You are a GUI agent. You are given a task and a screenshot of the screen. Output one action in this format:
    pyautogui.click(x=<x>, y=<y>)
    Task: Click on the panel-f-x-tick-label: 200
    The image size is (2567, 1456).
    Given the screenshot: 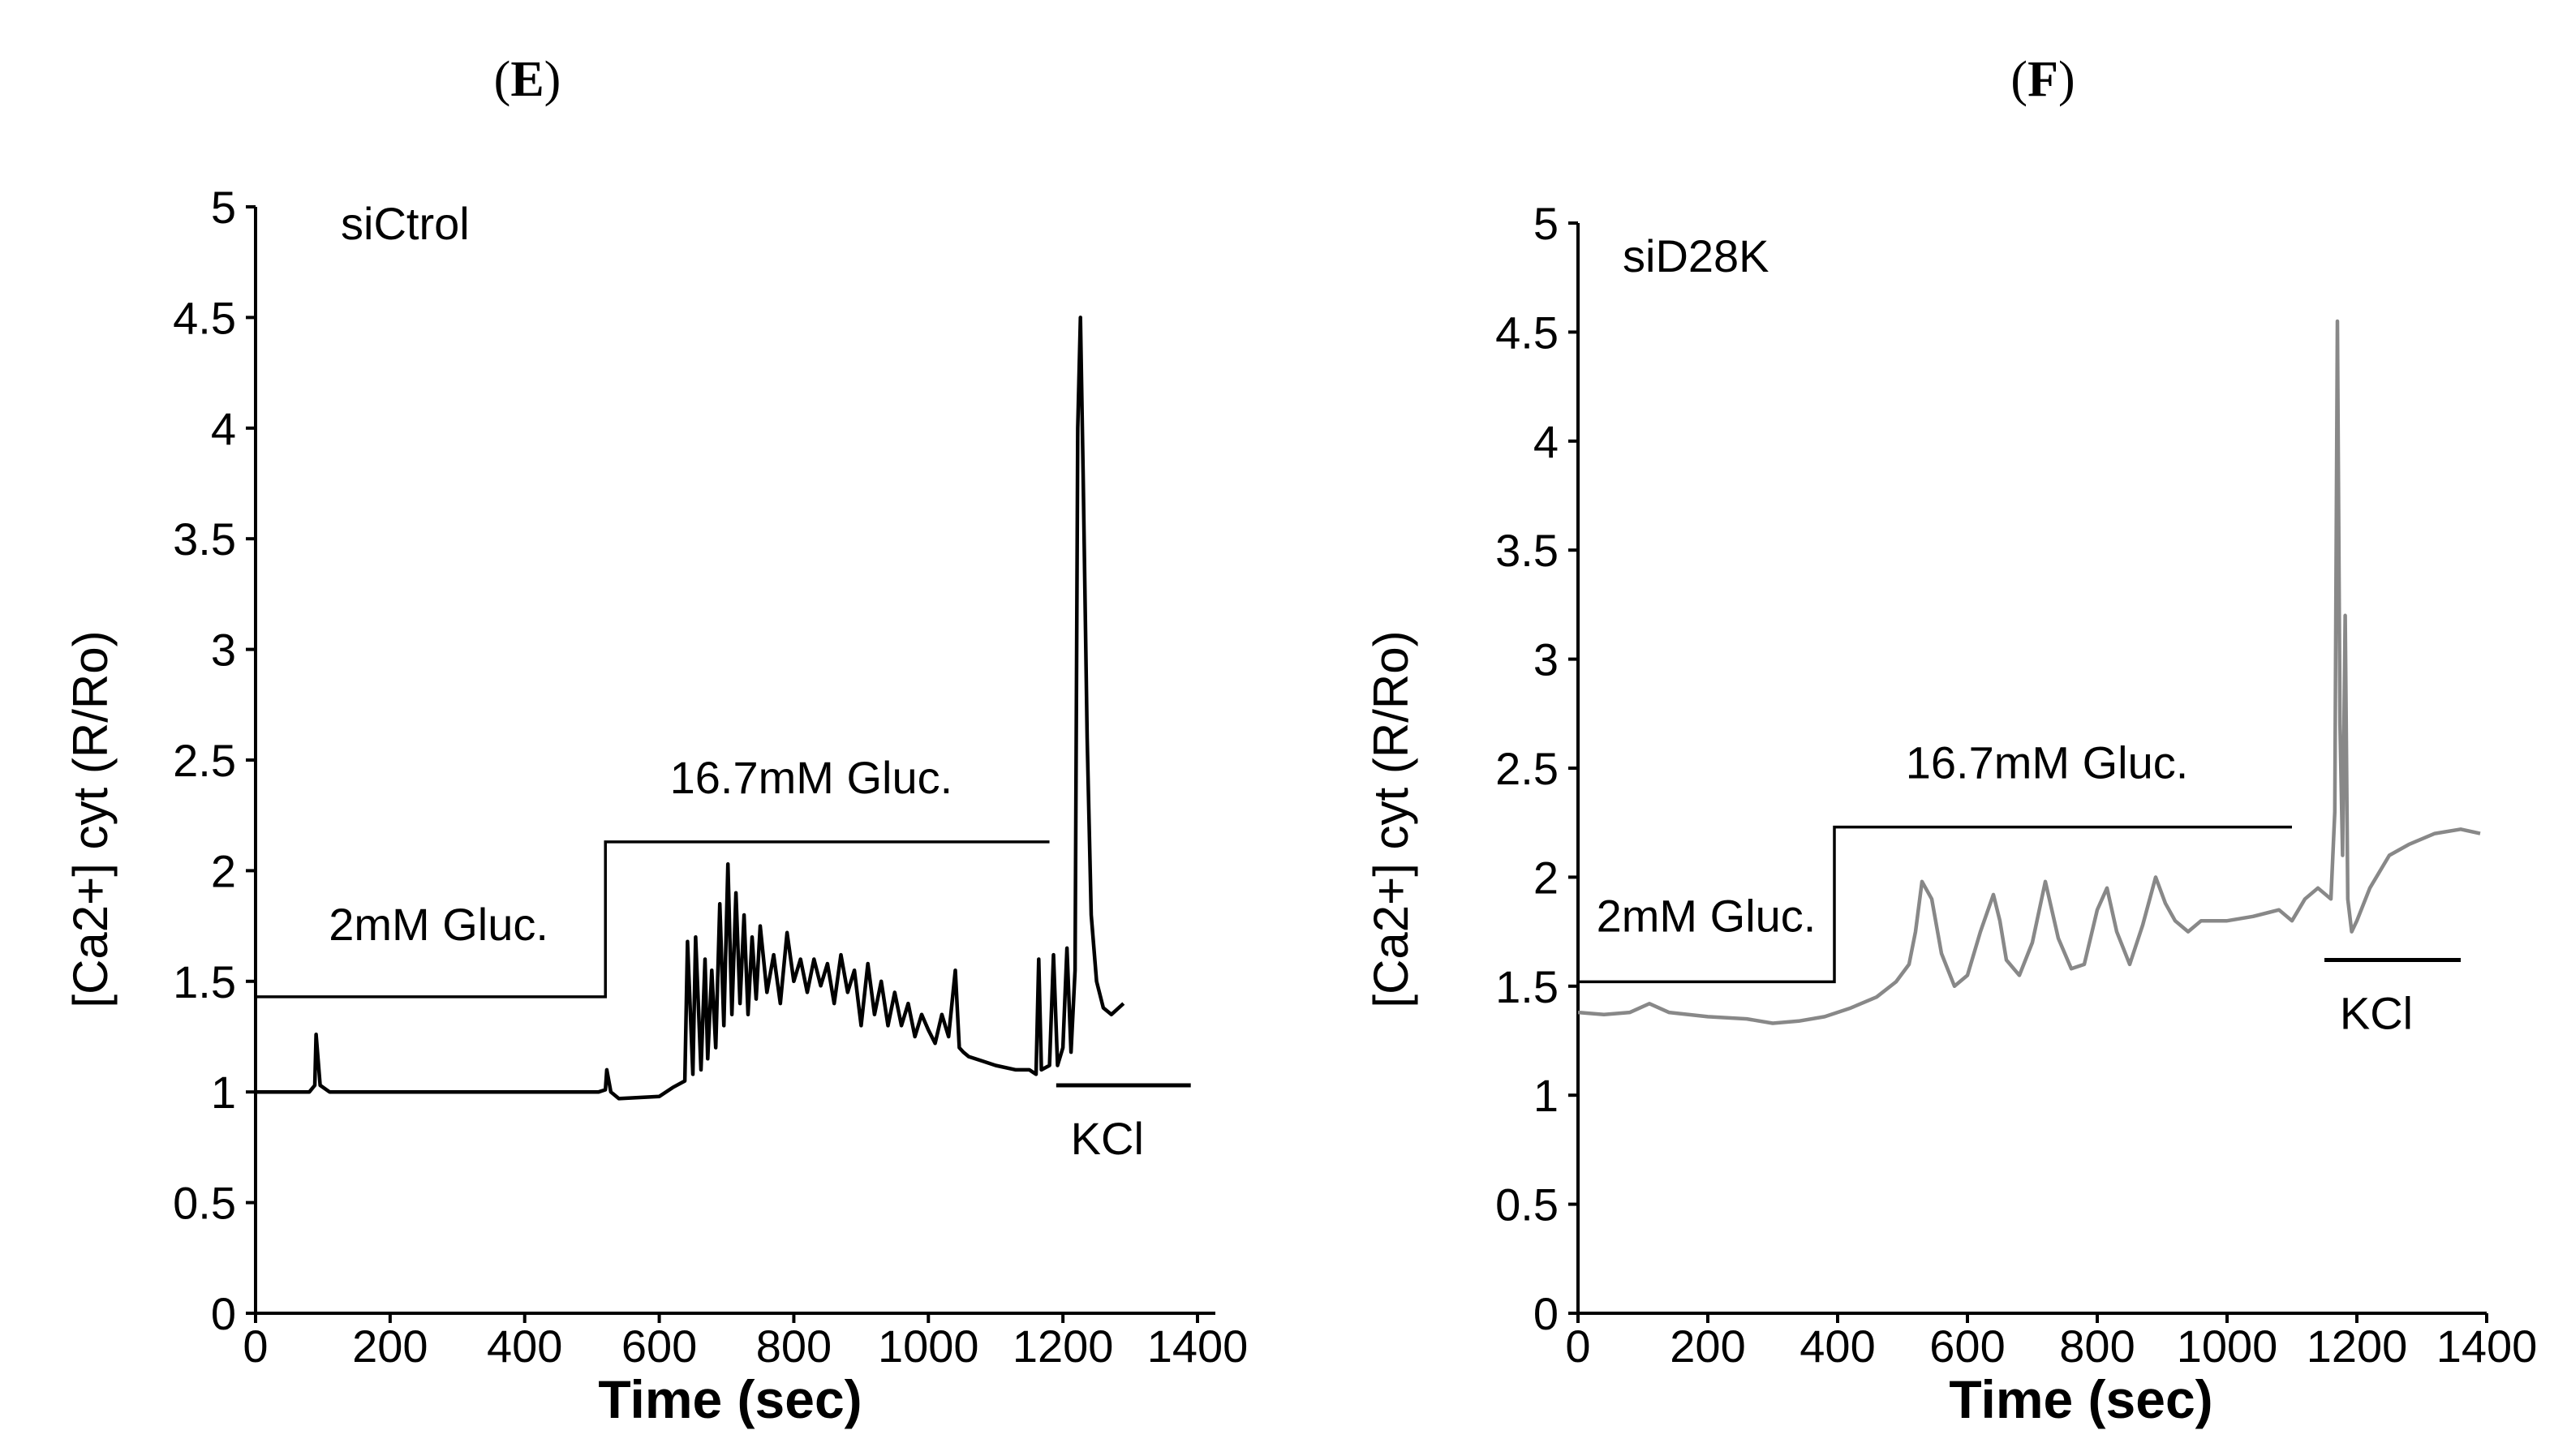 What is the action you would take?
    pyautogui.click(x=1707, y=1346)
    